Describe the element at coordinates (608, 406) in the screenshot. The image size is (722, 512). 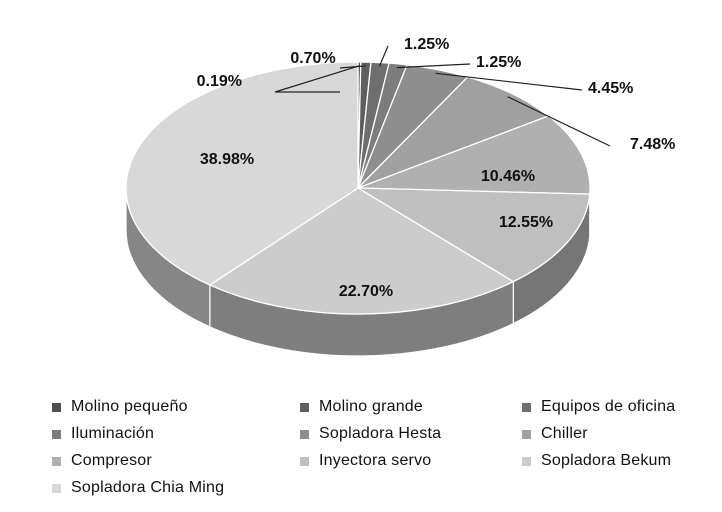
I see `legend-label: Equipos de oficina` at that location.